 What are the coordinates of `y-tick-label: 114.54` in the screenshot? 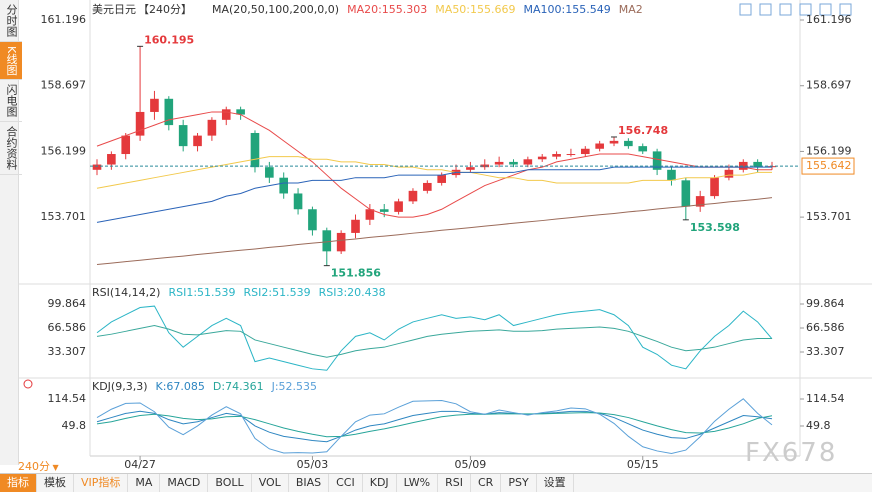 It's located at (67, 398).